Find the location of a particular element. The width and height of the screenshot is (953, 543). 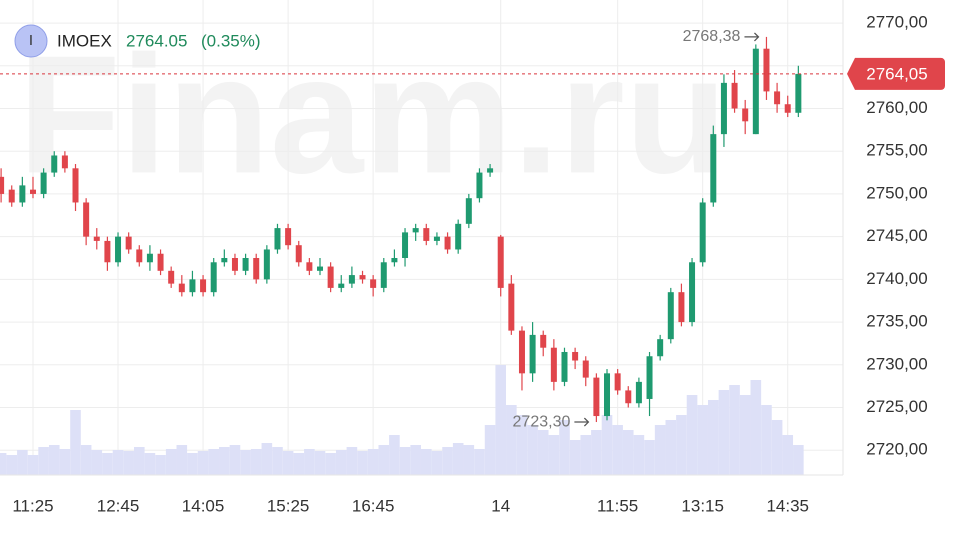

y-tick-label: 2760,00 is located at coordinates (896, 107).